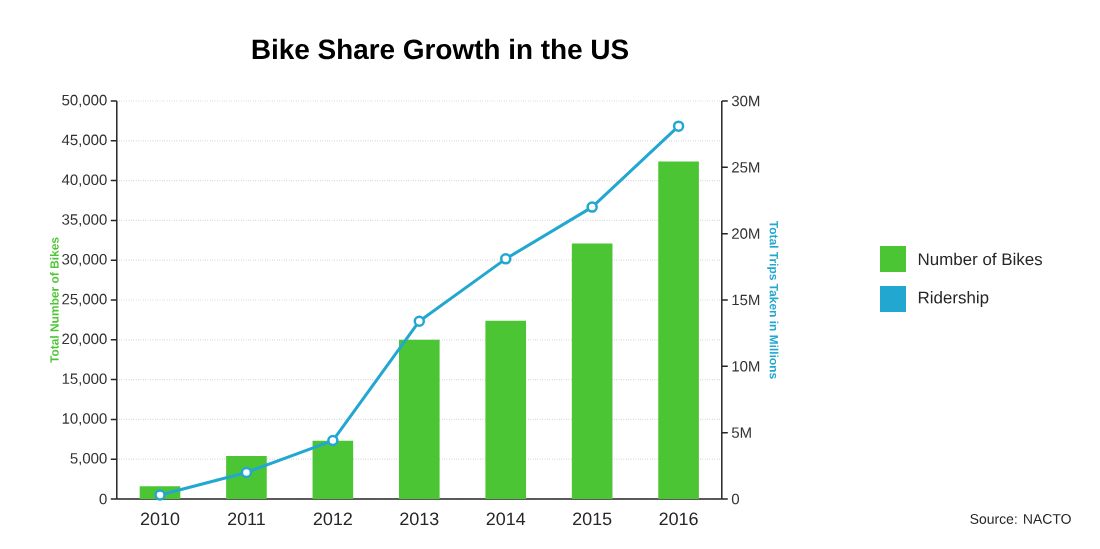 Image resolution: width=1100 pixels, height=549 pixels. Describe the element at coordinates (84, 260) in the screenshot. I see `y-tick-label: 30,000` at that location.